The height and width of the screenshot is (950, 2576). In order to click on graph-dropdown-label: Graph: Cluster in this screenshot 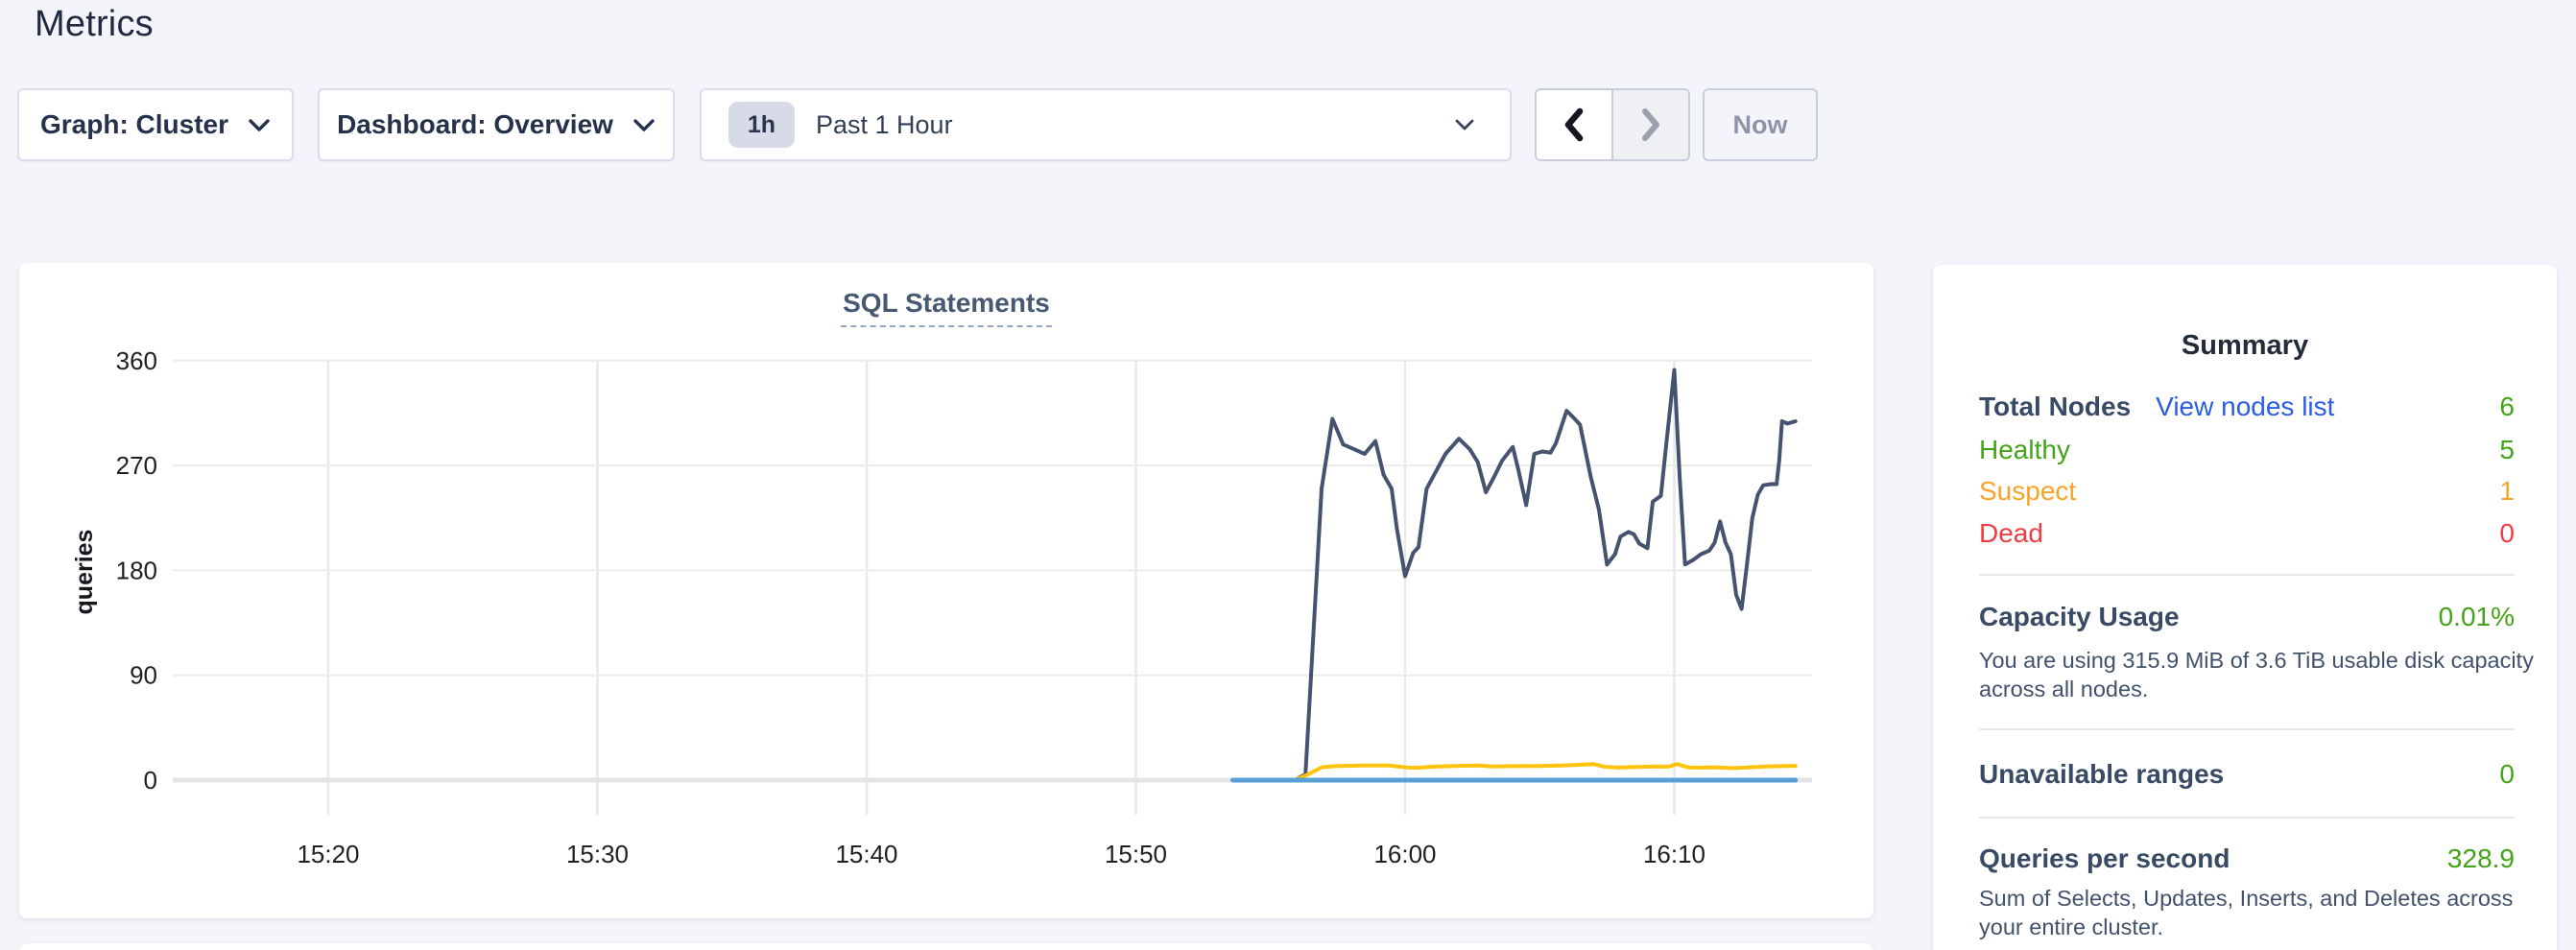, I will do `click(134, 124)`.